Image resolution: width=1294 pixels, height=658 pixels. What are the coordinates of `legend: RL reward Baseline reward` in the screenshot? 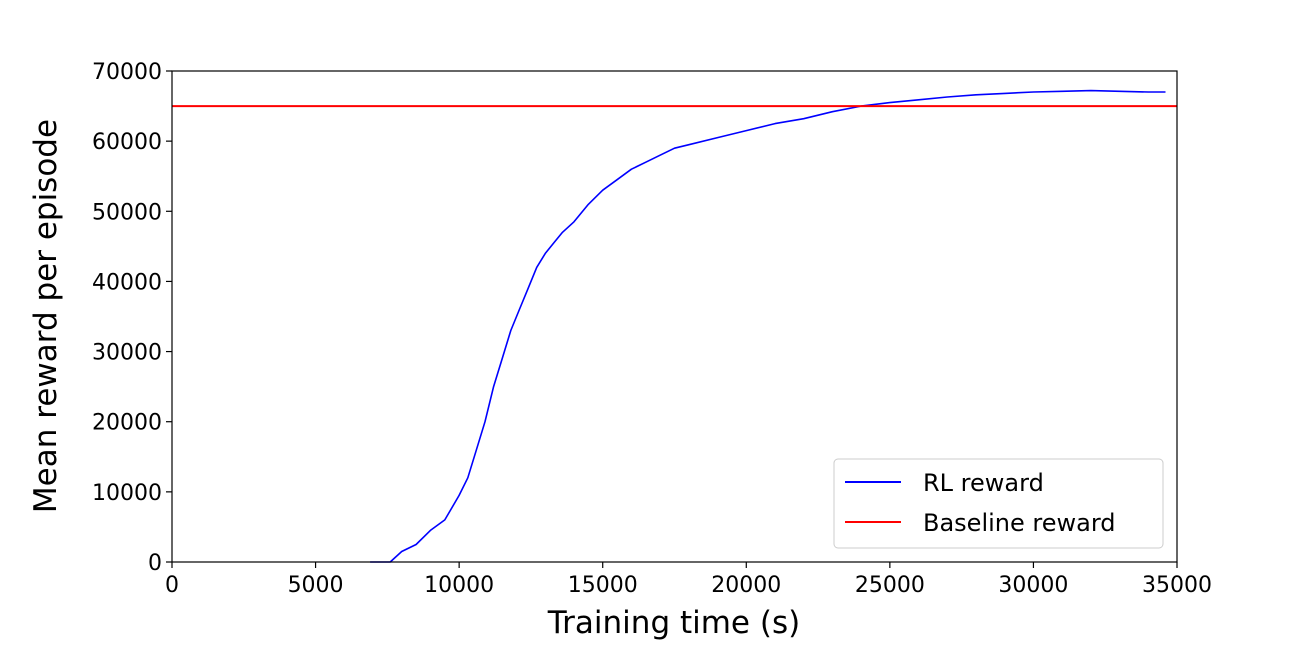 It's located at (998, 503).